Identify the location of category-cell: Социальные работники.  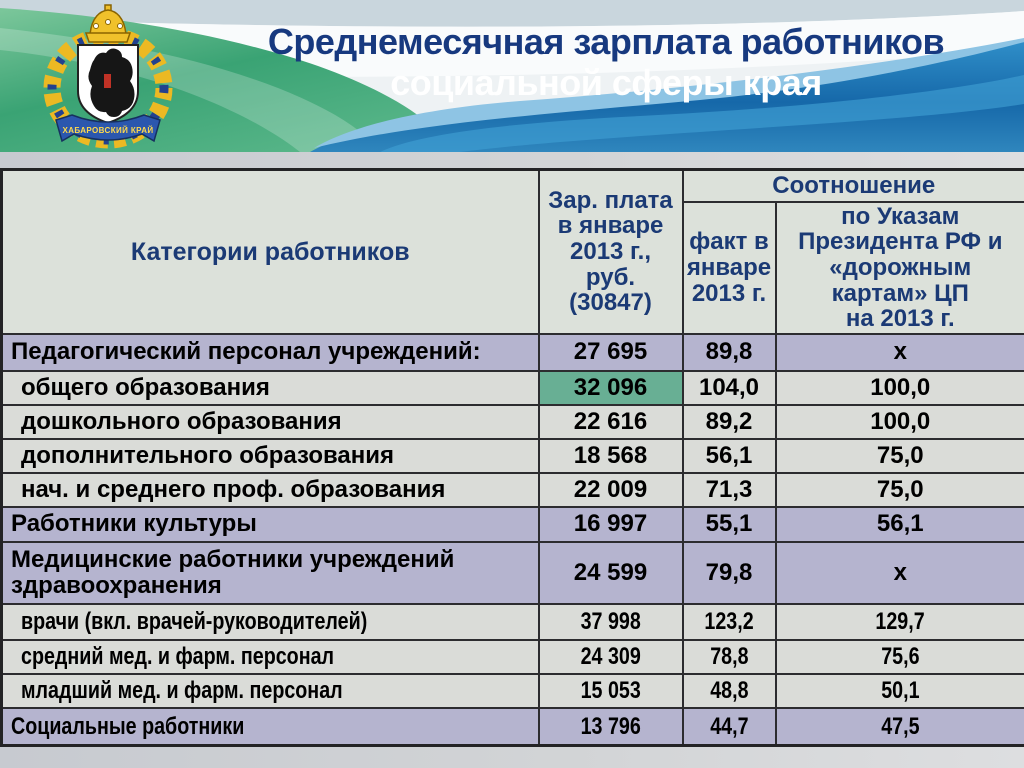
(270, 726).